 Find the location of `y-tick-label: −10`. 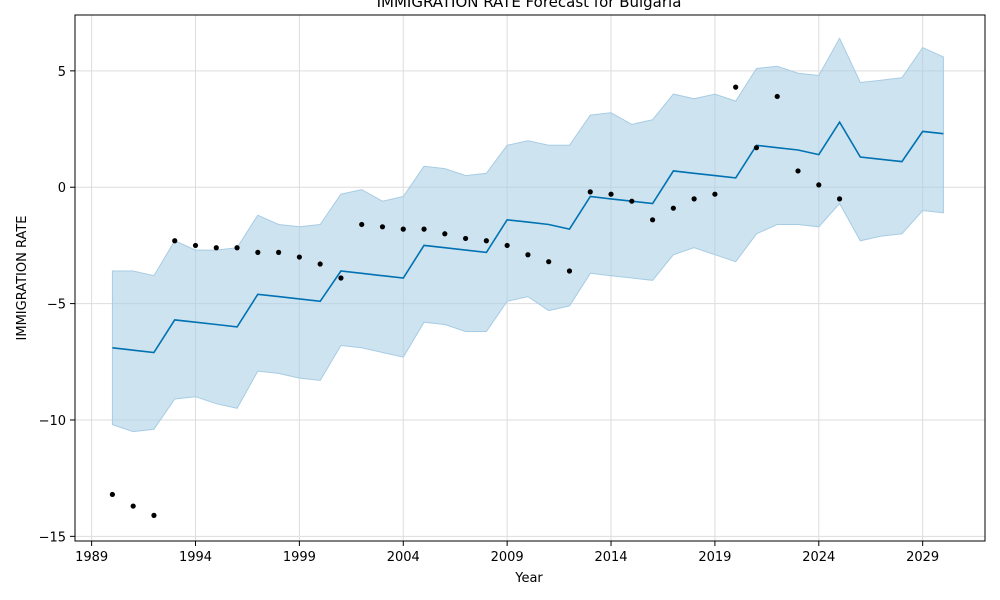

y-tick-label: −10 is located at coordinates (52, 421).